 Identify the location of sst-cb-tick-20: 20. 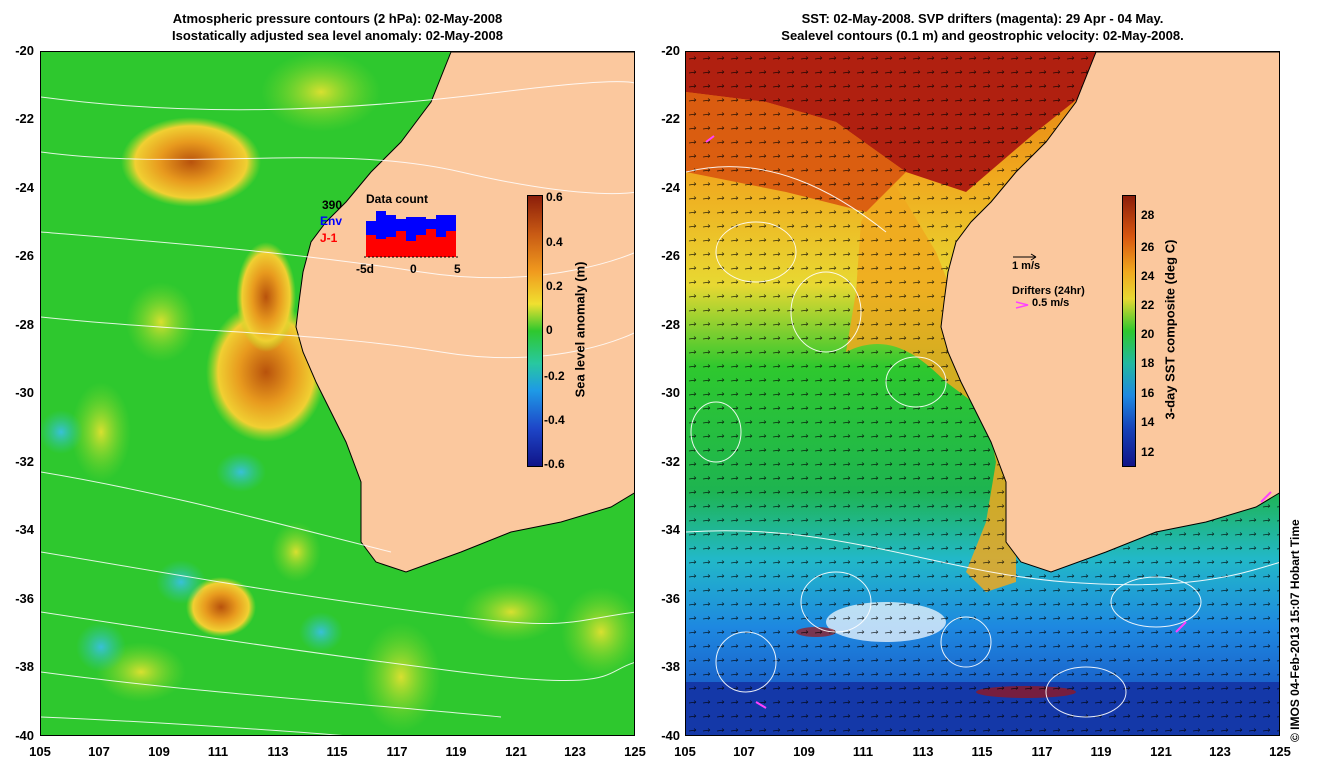
(1148, 334).